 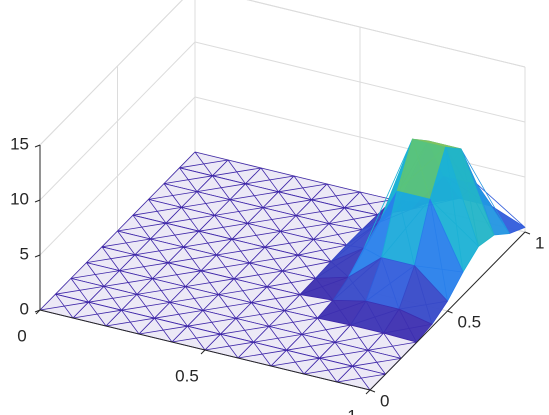 I want to click on x-tick-label: 0.5, so click(x=187, y=375).